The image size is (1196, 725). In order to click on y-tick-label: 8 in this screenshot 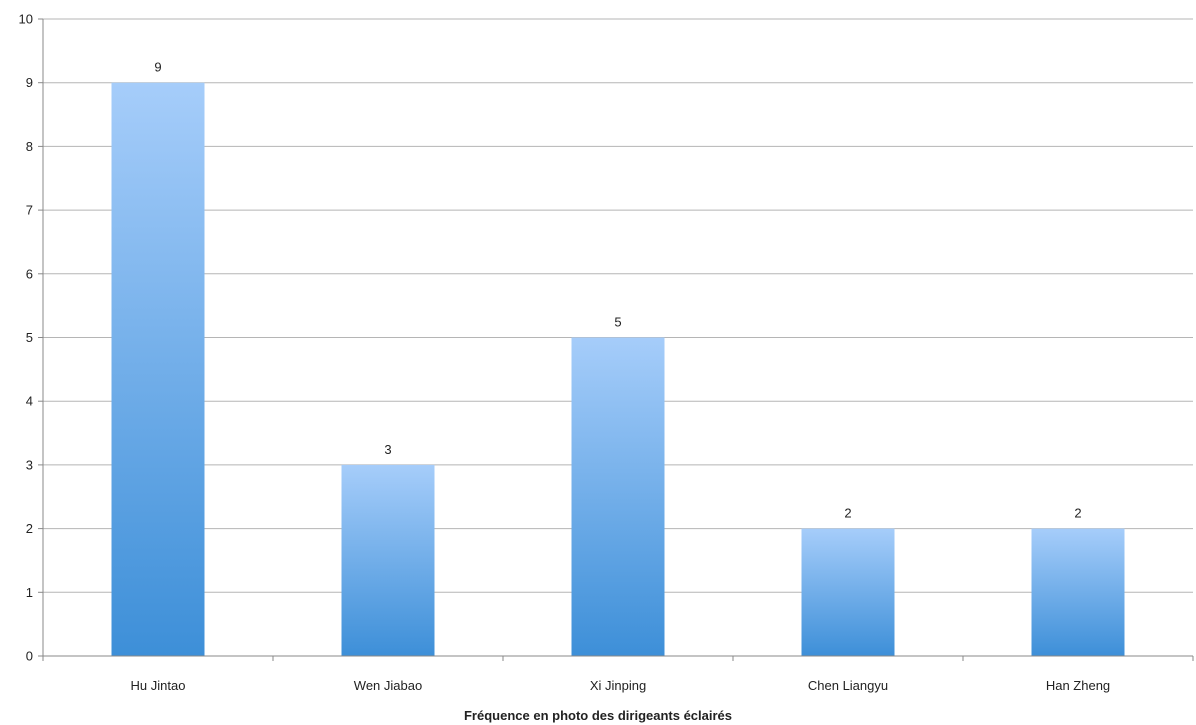, I will do `click(29, 146)`.